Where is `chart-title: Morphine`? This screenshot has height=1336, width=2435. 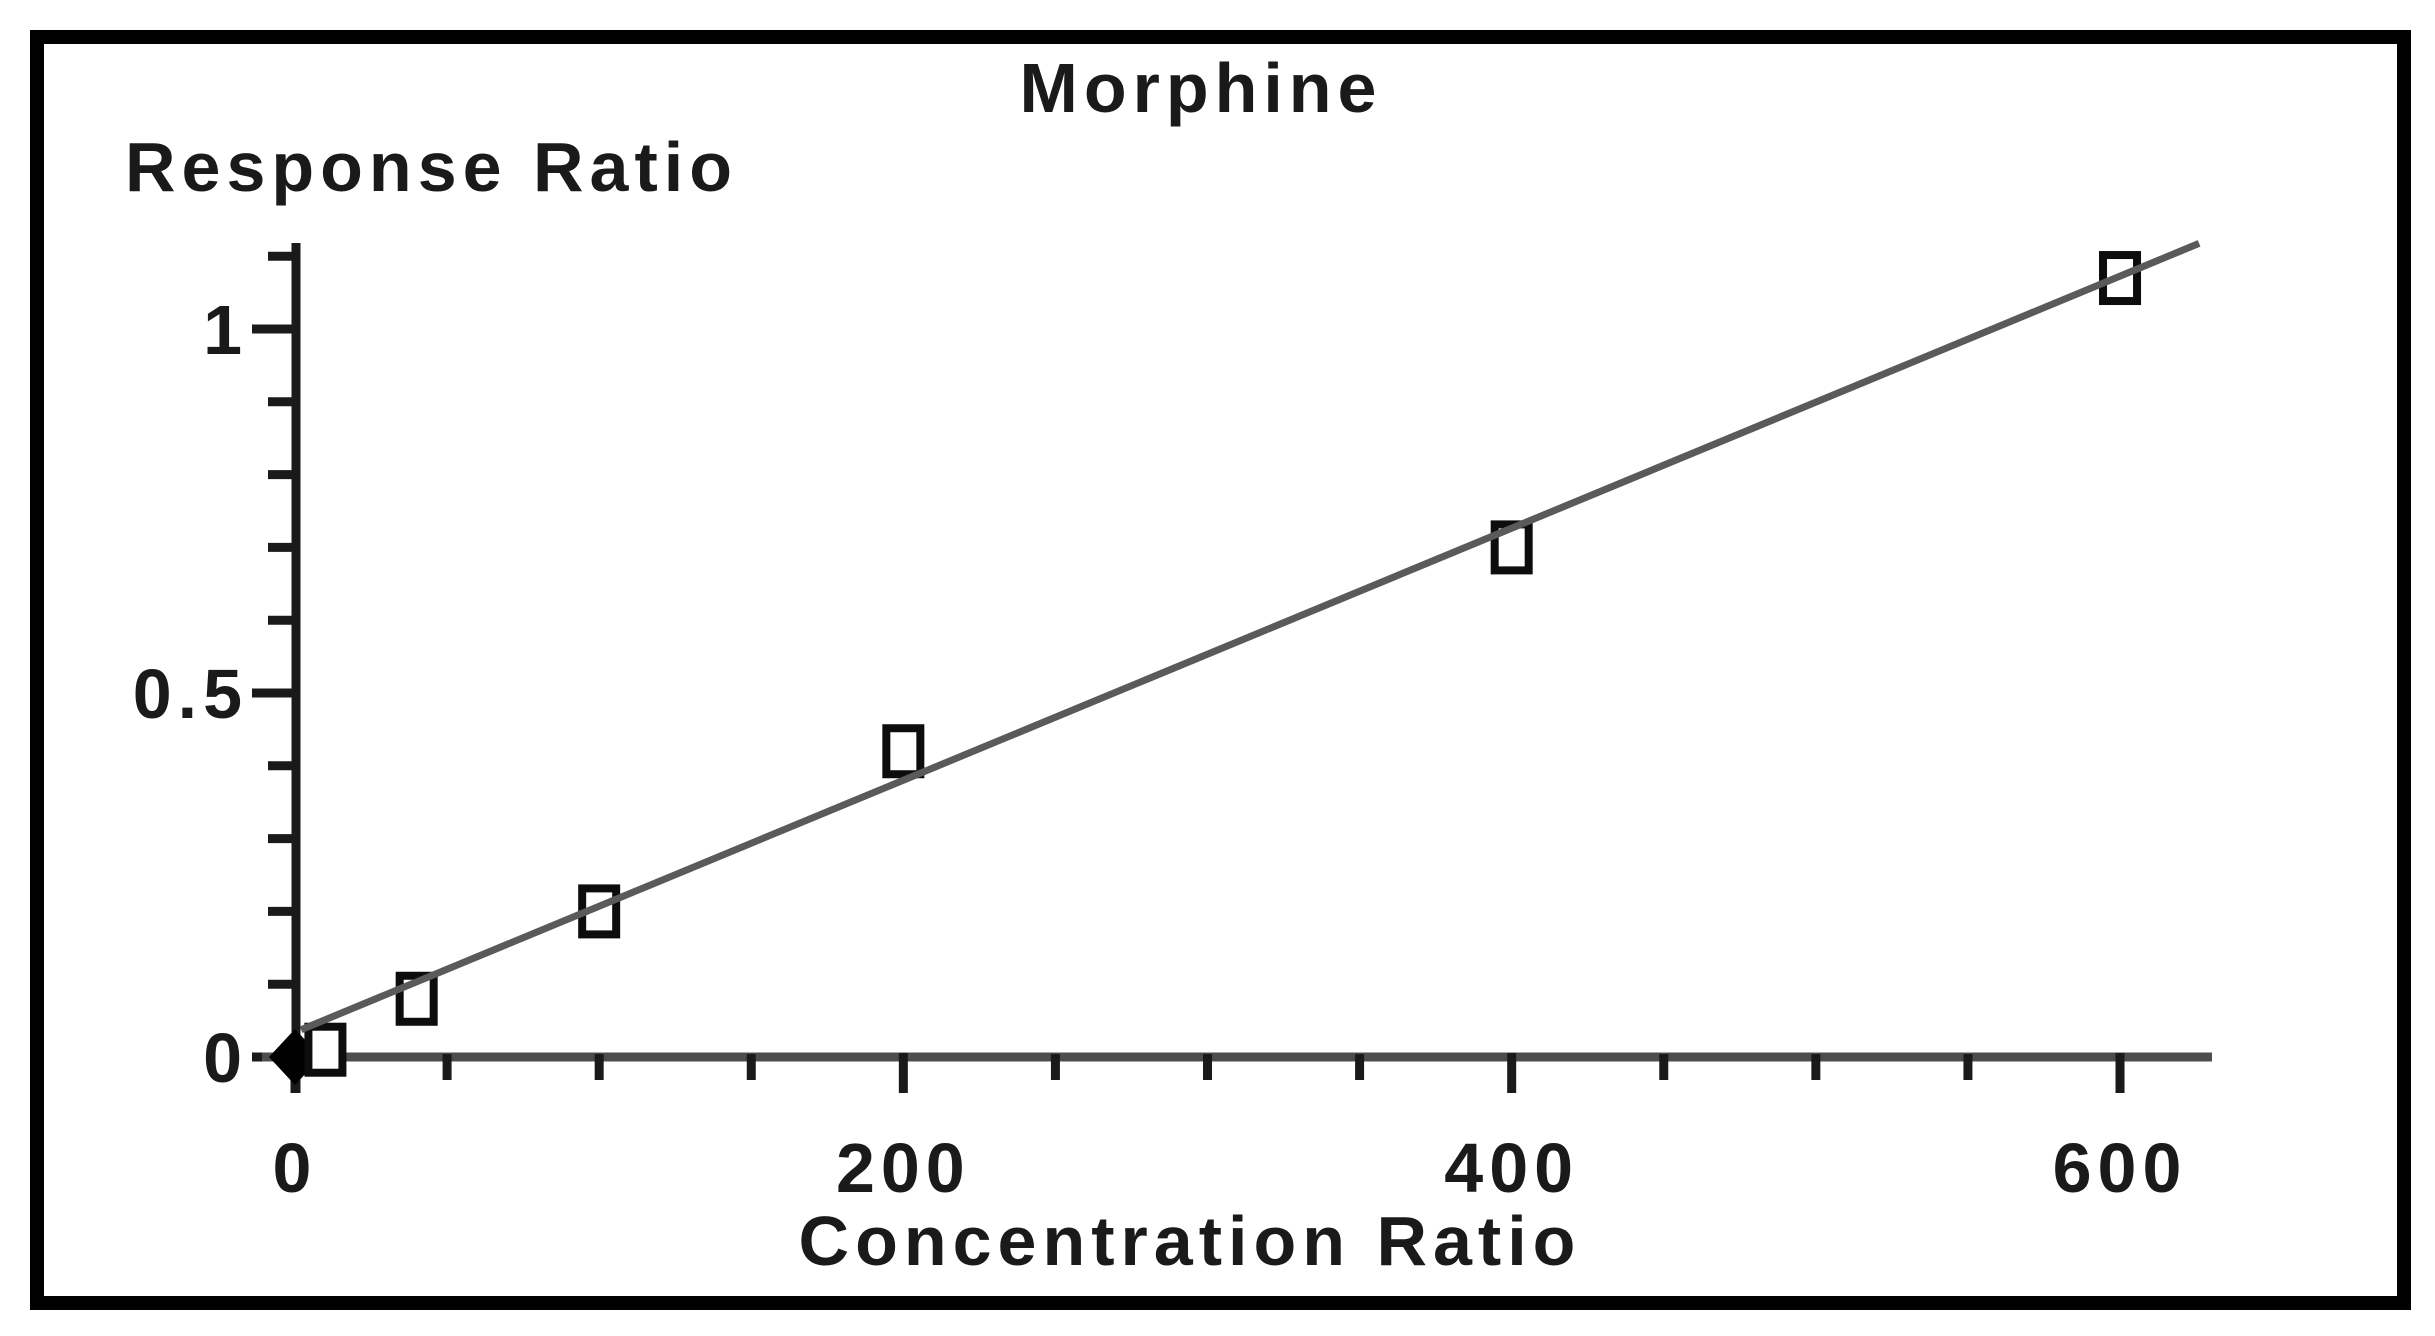 chart-title: Morphine is located at coordinates (1201, 88).